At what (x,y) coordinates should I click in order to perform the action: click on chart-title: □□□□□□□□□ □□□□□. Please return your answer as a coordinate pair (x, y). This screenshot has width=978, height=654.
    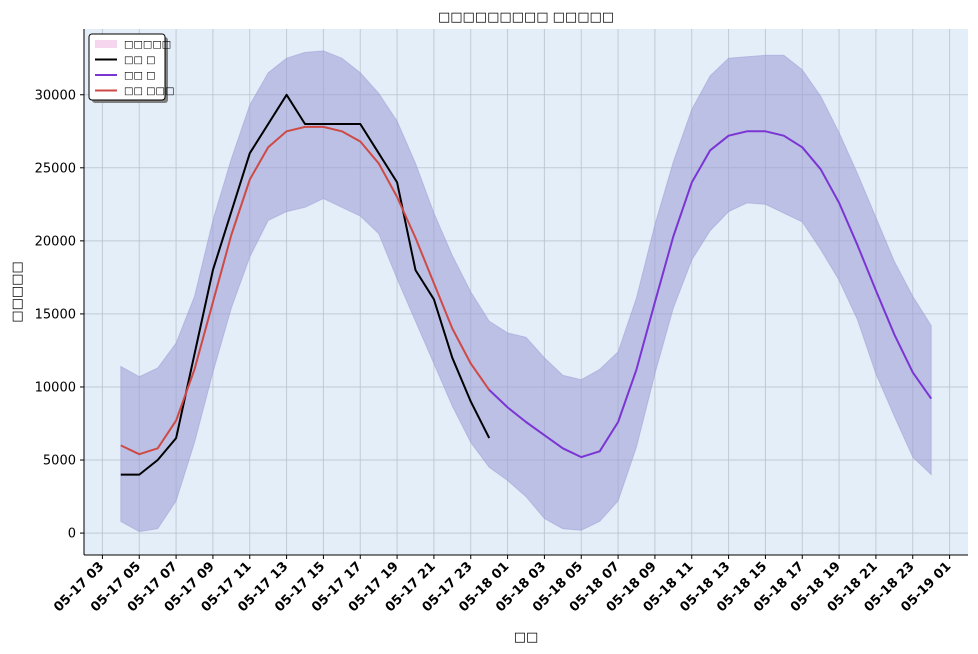
    Looking at the image, I should click on (526, 17).